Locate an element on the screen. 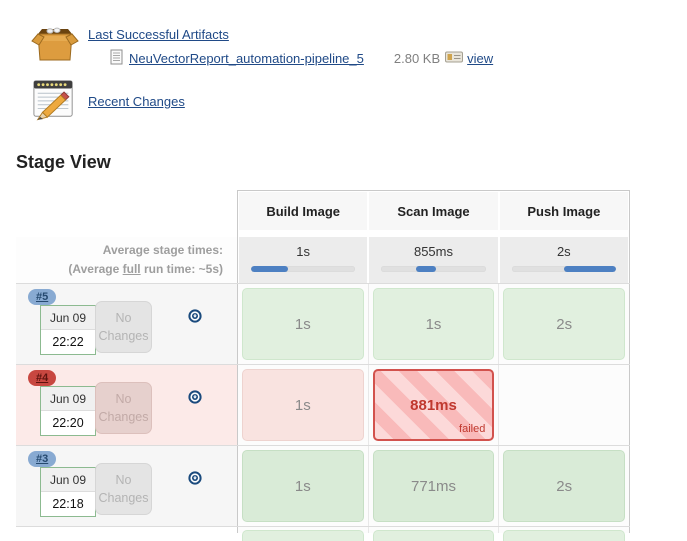  column-header-build-image: Build Image is located at coordinates (303, 211).